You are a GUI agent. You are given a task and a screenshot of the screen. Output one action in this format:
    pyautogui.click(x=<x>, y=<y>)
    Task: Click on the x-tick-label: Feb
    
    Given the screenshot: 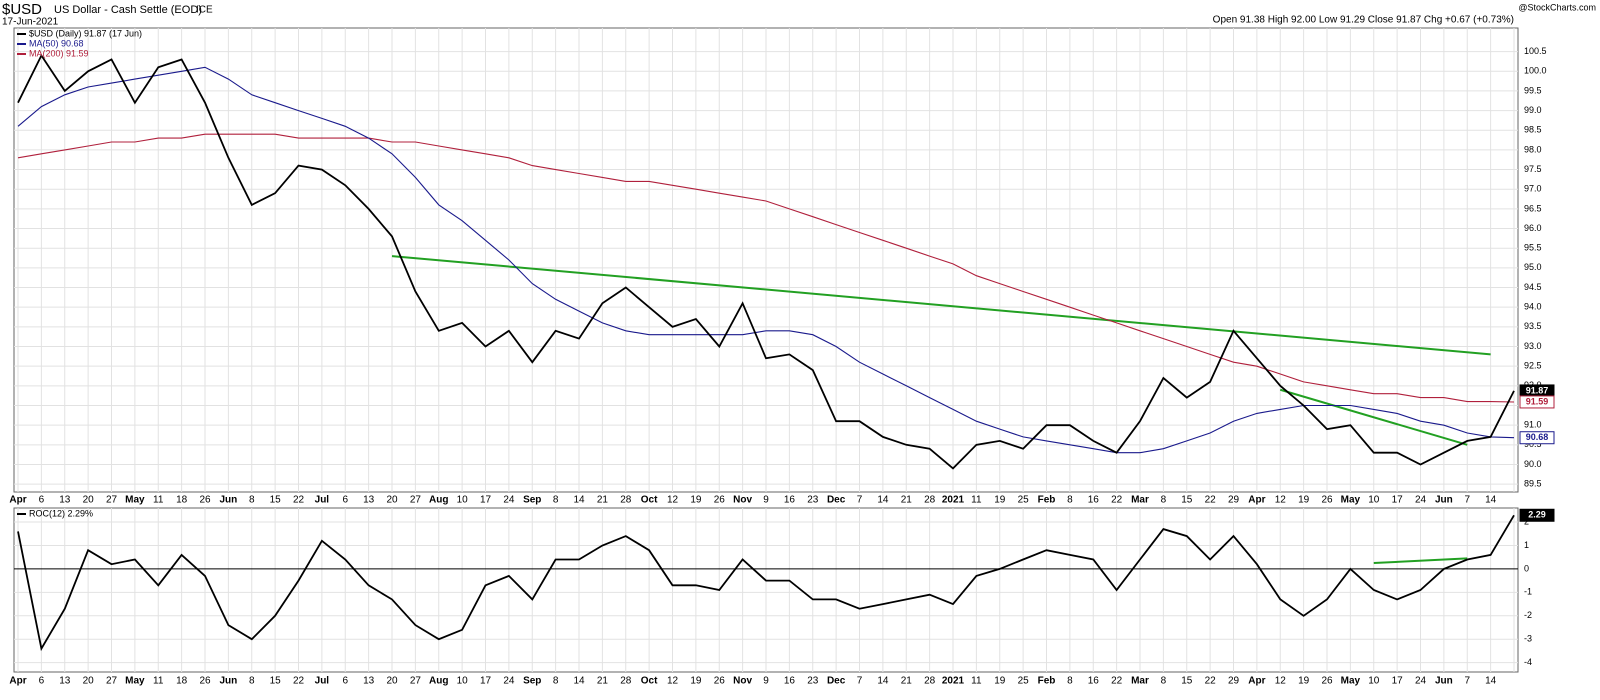 What is the action you would take?
    pyautogui.click(x=1047, y=681)
    